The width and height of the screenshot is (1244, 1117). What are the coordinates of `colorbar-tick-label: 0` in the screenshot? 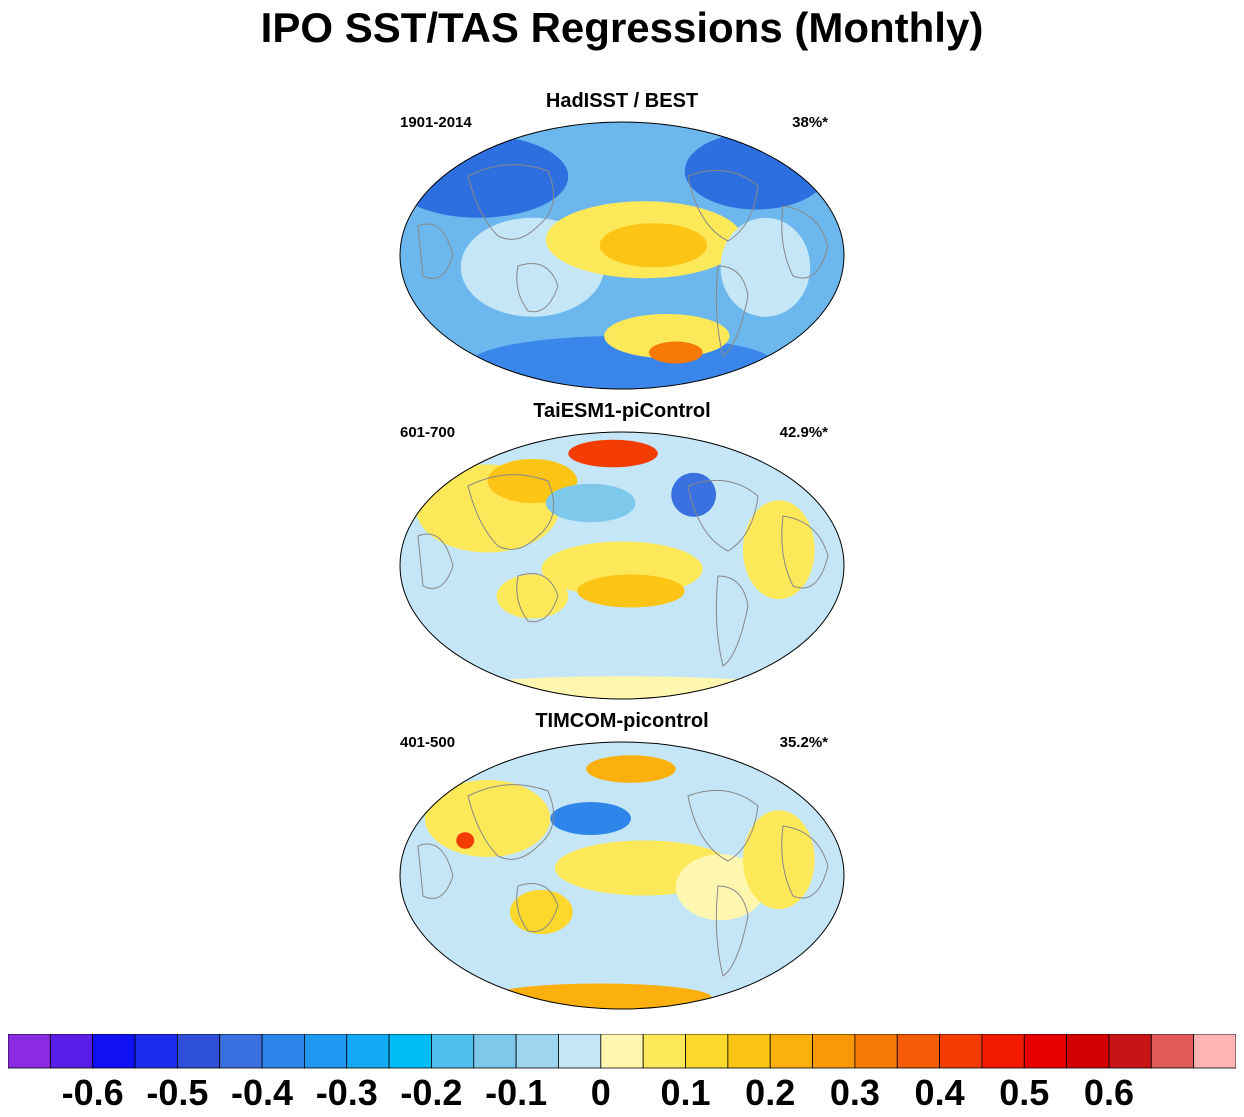 It's located at (600, 1092).